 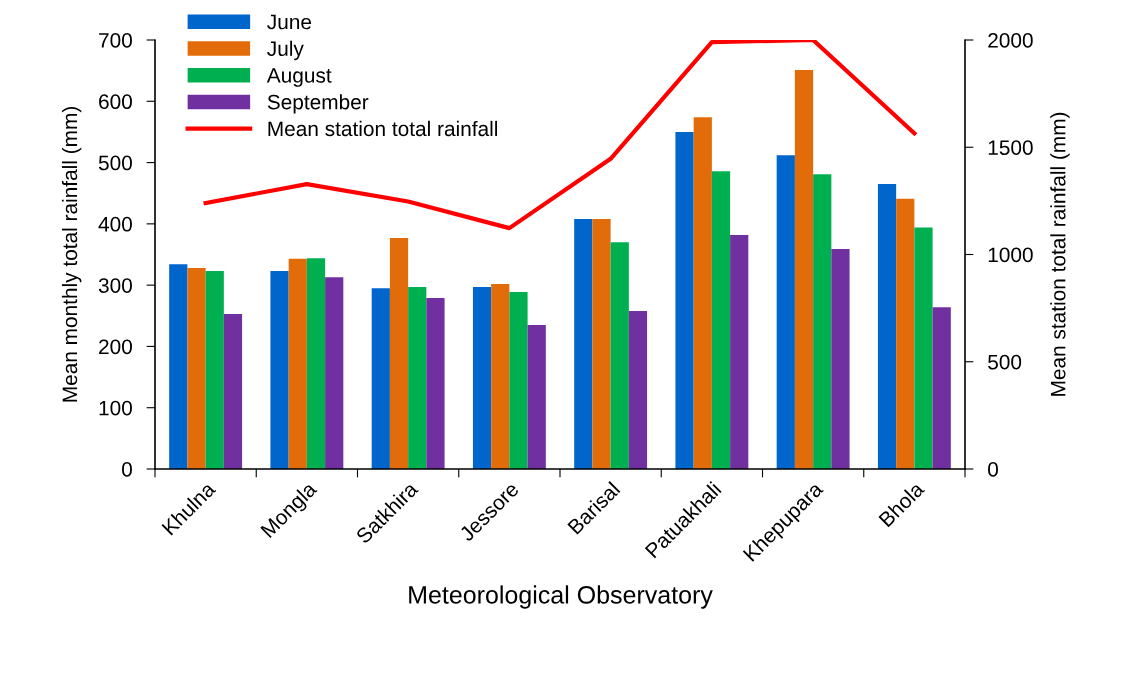 I want to click on y-tick-label: 100, so click(x=115, y=408).